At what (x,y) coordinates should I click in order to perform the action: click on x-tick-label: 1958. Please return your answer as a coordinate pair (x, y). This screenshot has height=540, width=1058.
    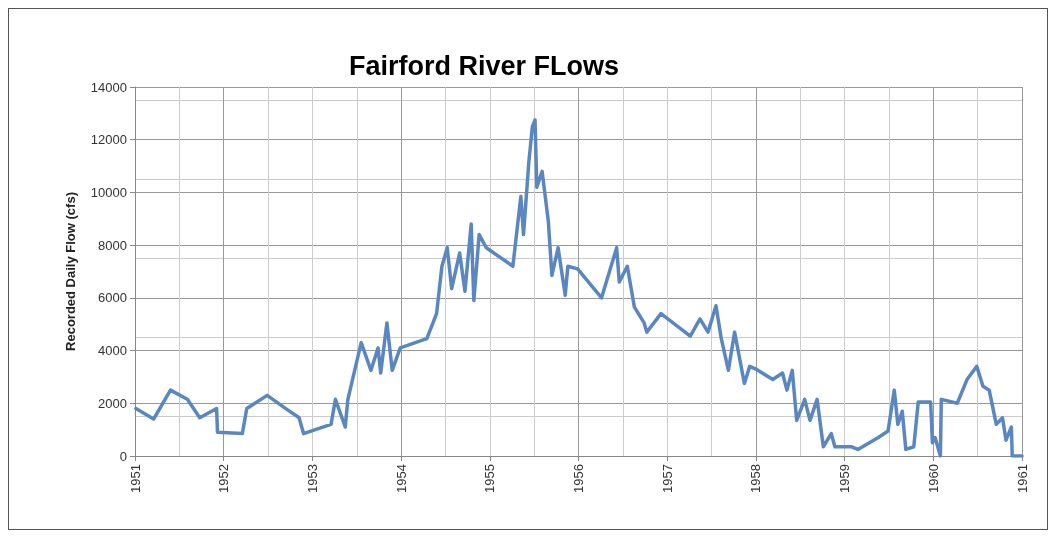
    Looking at the image, I should click on (756, 478).